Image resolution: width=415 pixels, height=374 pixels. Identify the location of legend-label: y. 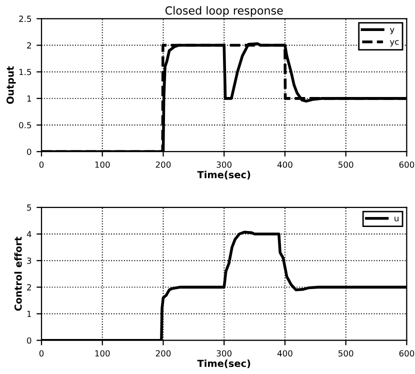
(392, 31).